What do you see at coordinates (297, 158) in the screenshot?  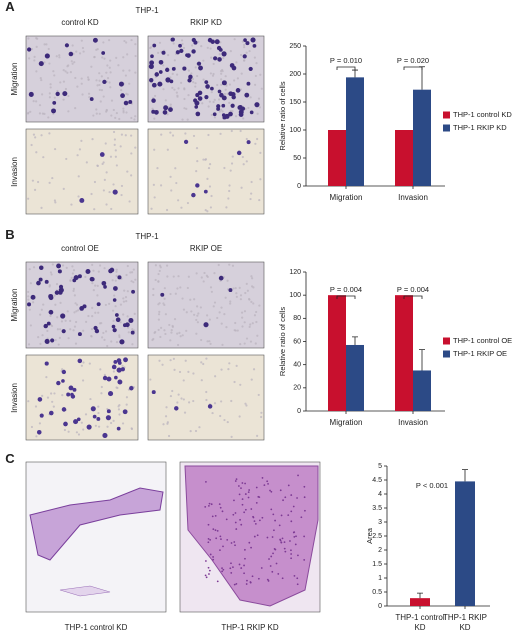 I see `y-tick-label: 50` at bounding box center [297, 158].